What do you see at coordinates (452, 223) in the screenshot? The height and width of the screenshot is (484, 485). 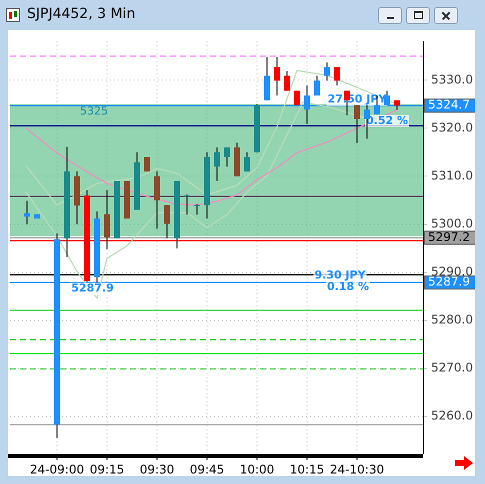 I see `y-tick-label: 5300.0` at bounding box center [452, 223].